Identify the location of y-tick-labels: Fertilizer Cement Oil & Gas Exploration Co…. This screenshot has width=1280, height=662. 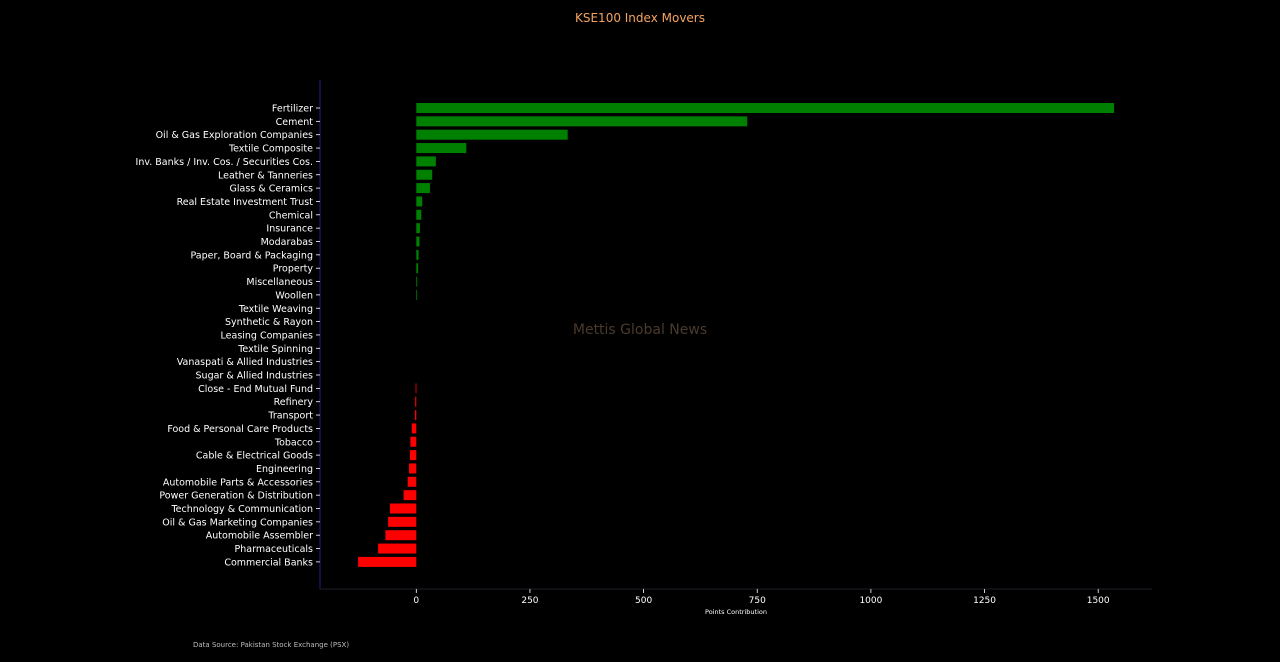
(228, 336).